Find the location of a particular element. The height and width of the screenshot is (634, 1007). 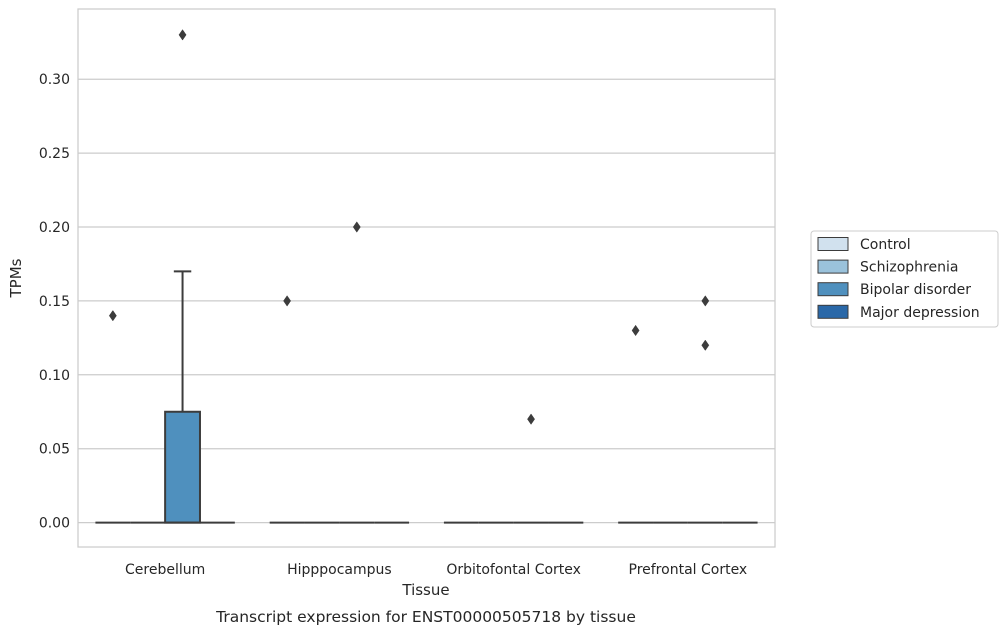

legend-item: Schizophrenia is located at coordinates (887, 267).